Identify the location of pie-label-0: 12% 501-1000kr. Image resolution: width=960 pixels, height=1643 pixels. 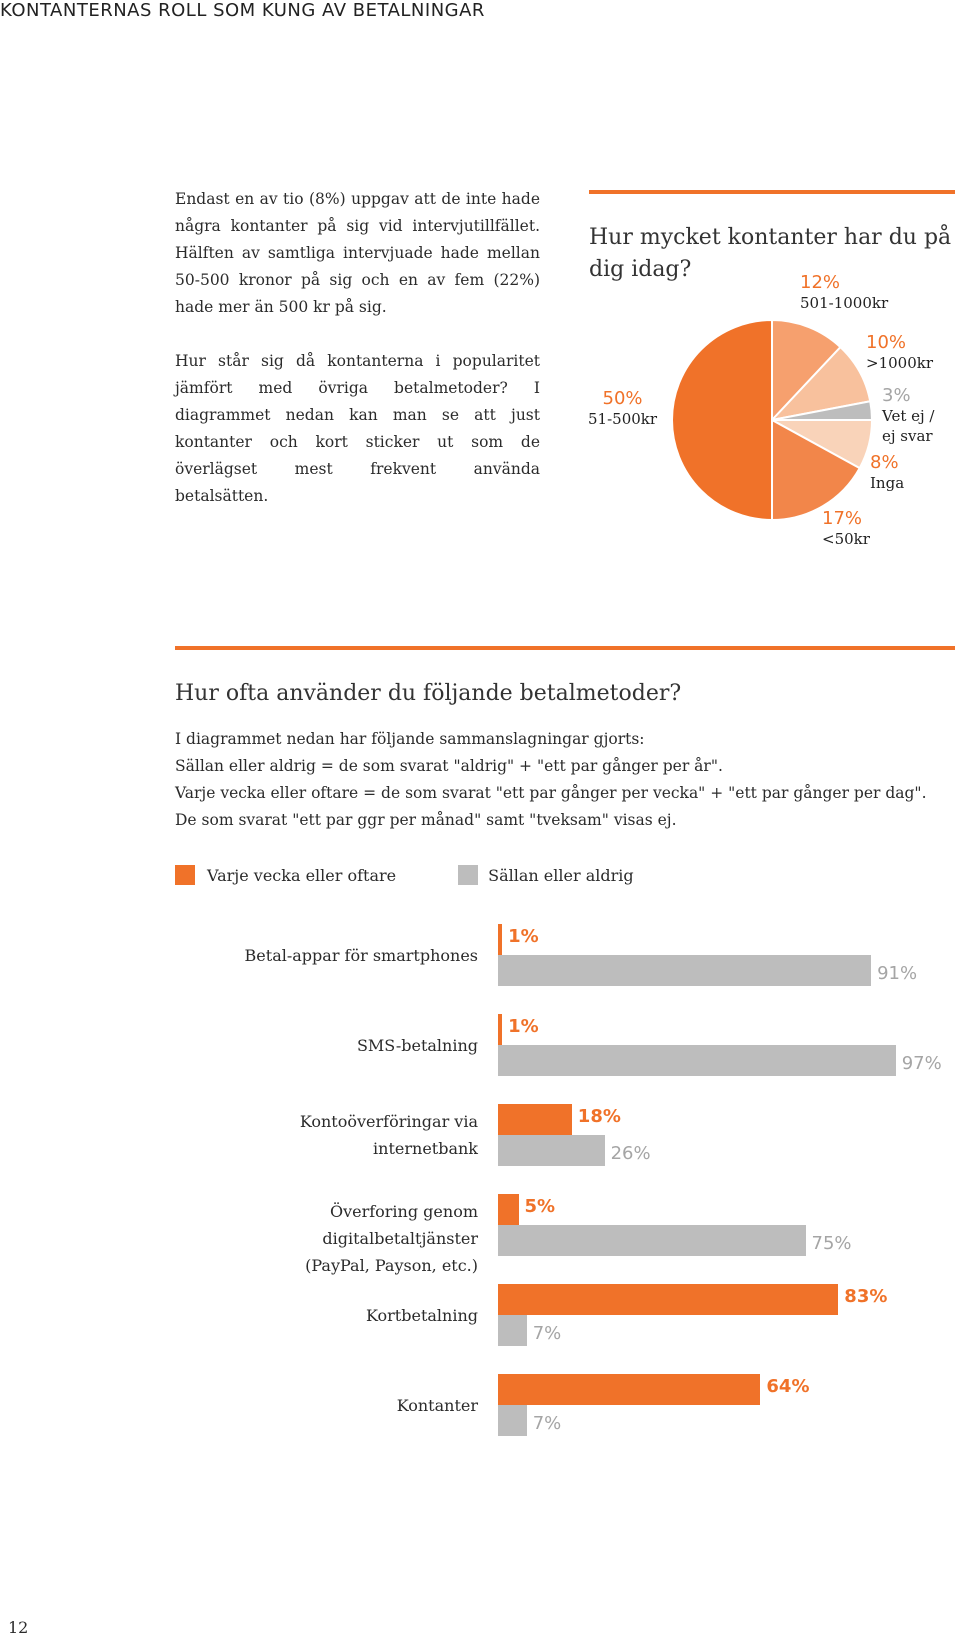
(844, 292).